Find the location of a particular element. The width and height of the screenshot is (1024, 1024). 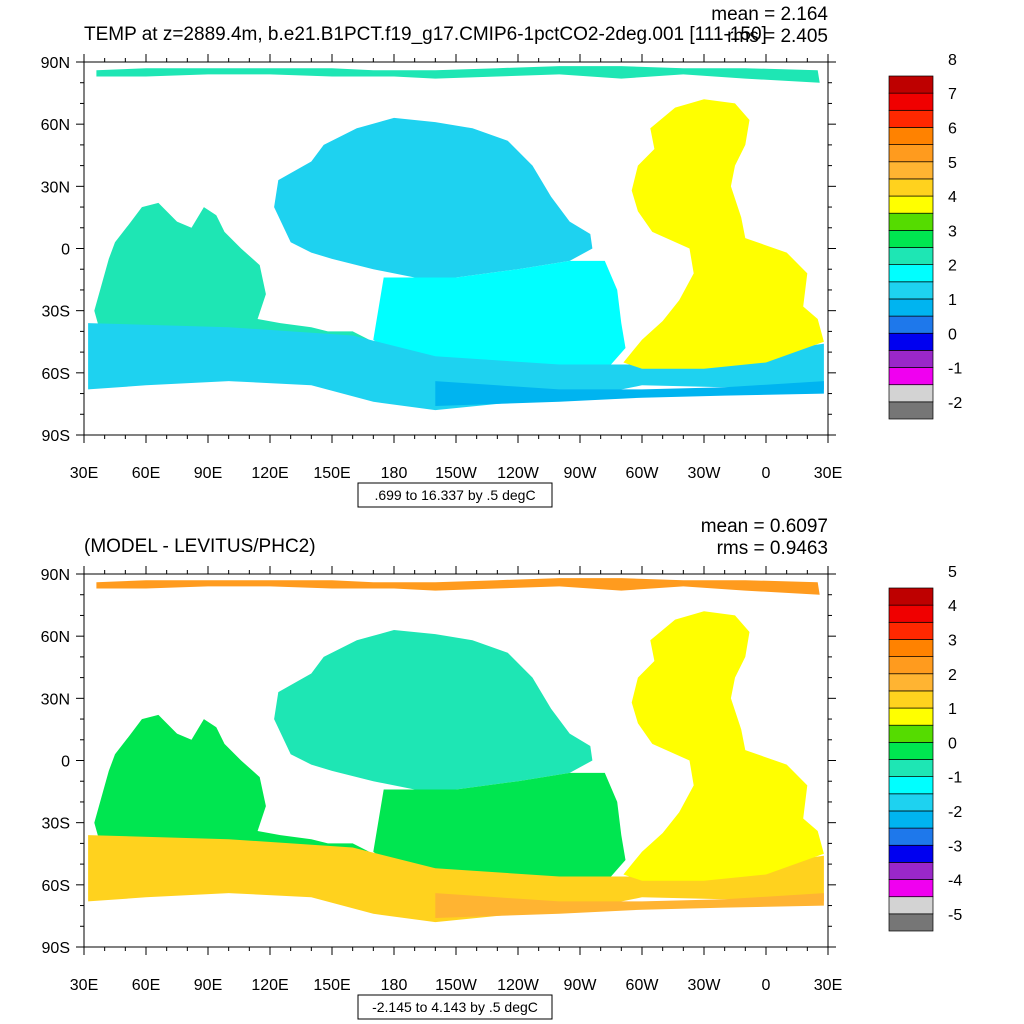

rms-stat: rms = 0.9463 is located at coordinates (772, 548).